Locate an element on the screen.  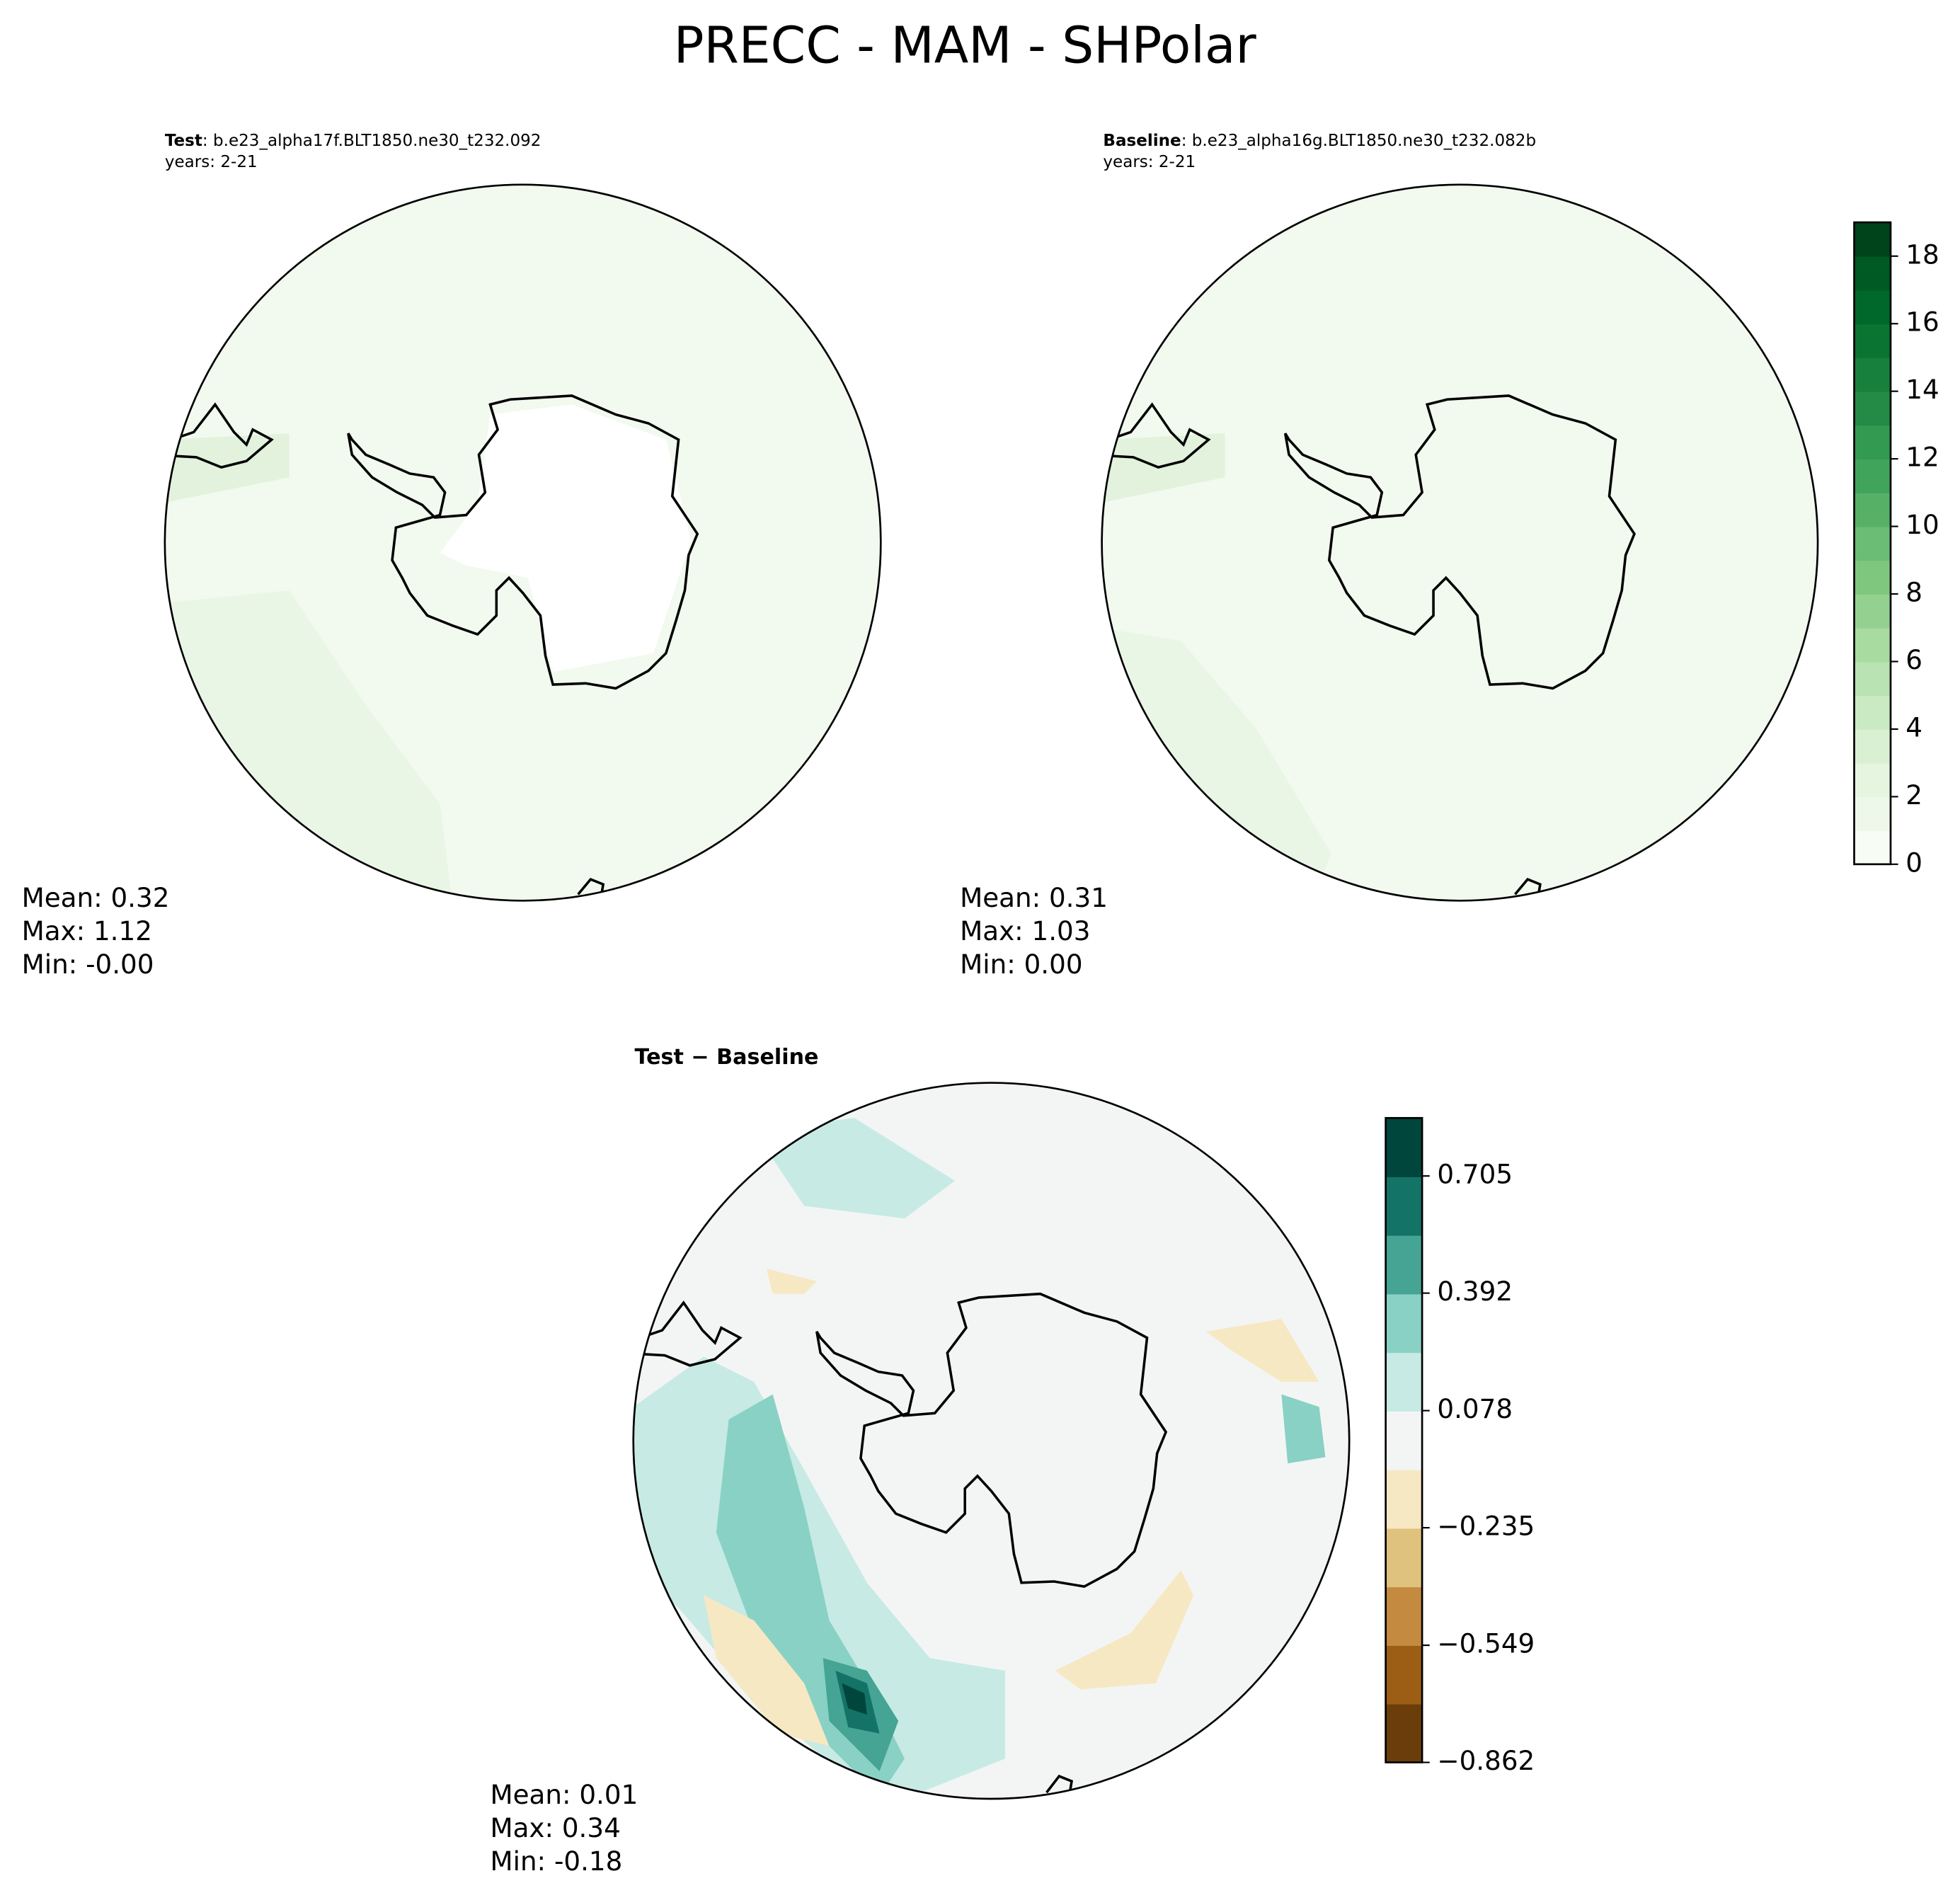
stat-text: Max: 1.03 is located at coordinates (1025, 930).